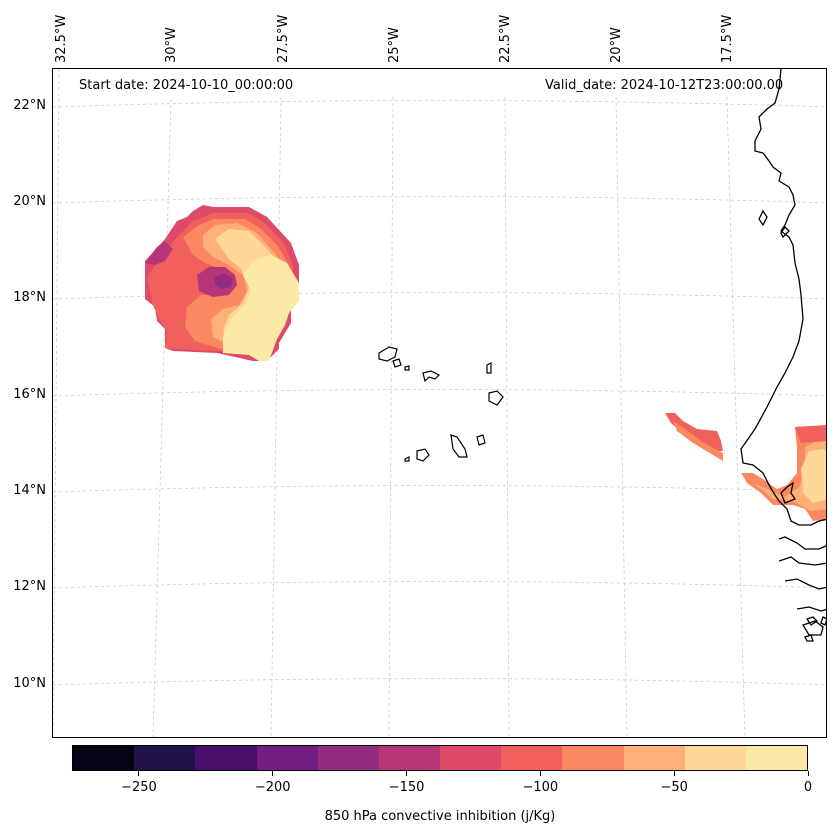  What do you see at coordinates (810, 434) in the screenshot?
I see `cin-patch-north-strip` at bounding box center [810, 434].